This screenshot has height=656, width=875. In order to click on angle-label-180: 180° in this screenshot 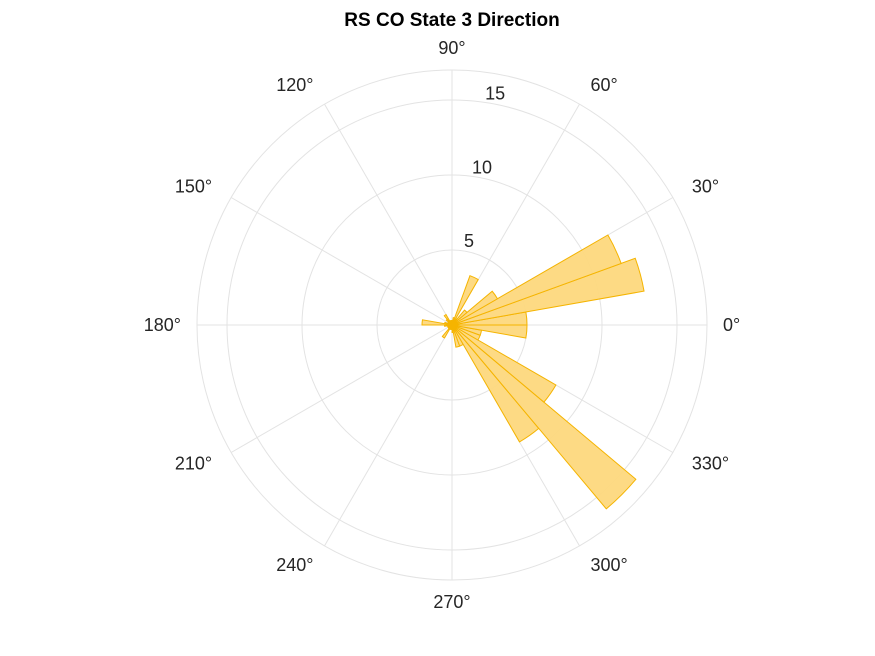, I will do `click(162, 325)`.